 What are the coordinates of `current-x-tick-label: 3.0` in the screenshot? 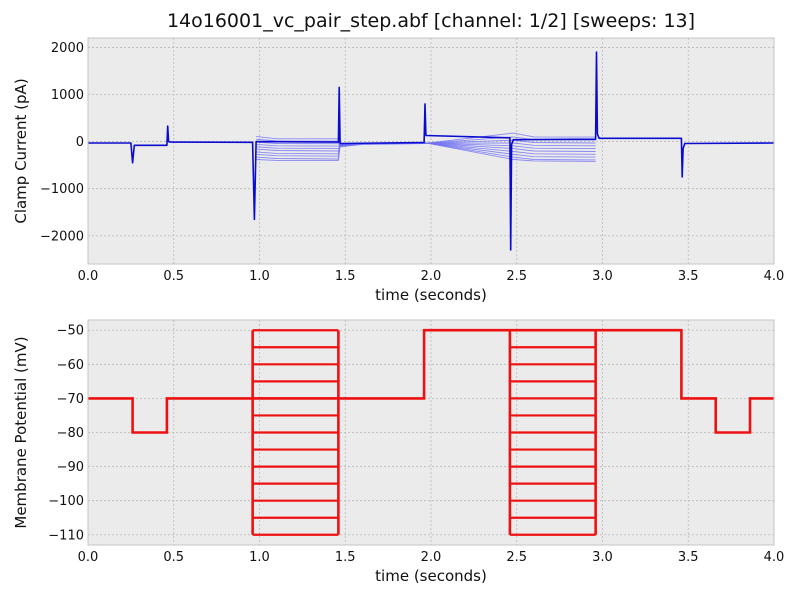 It's located at (602, 276).